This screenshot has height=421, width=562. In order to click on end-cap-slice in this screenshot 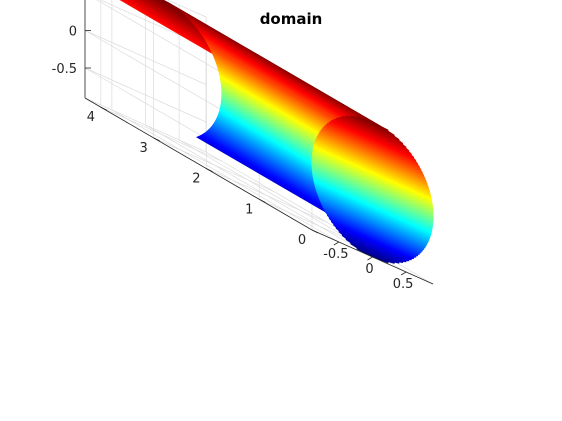, I will do `click(372, 123)`.